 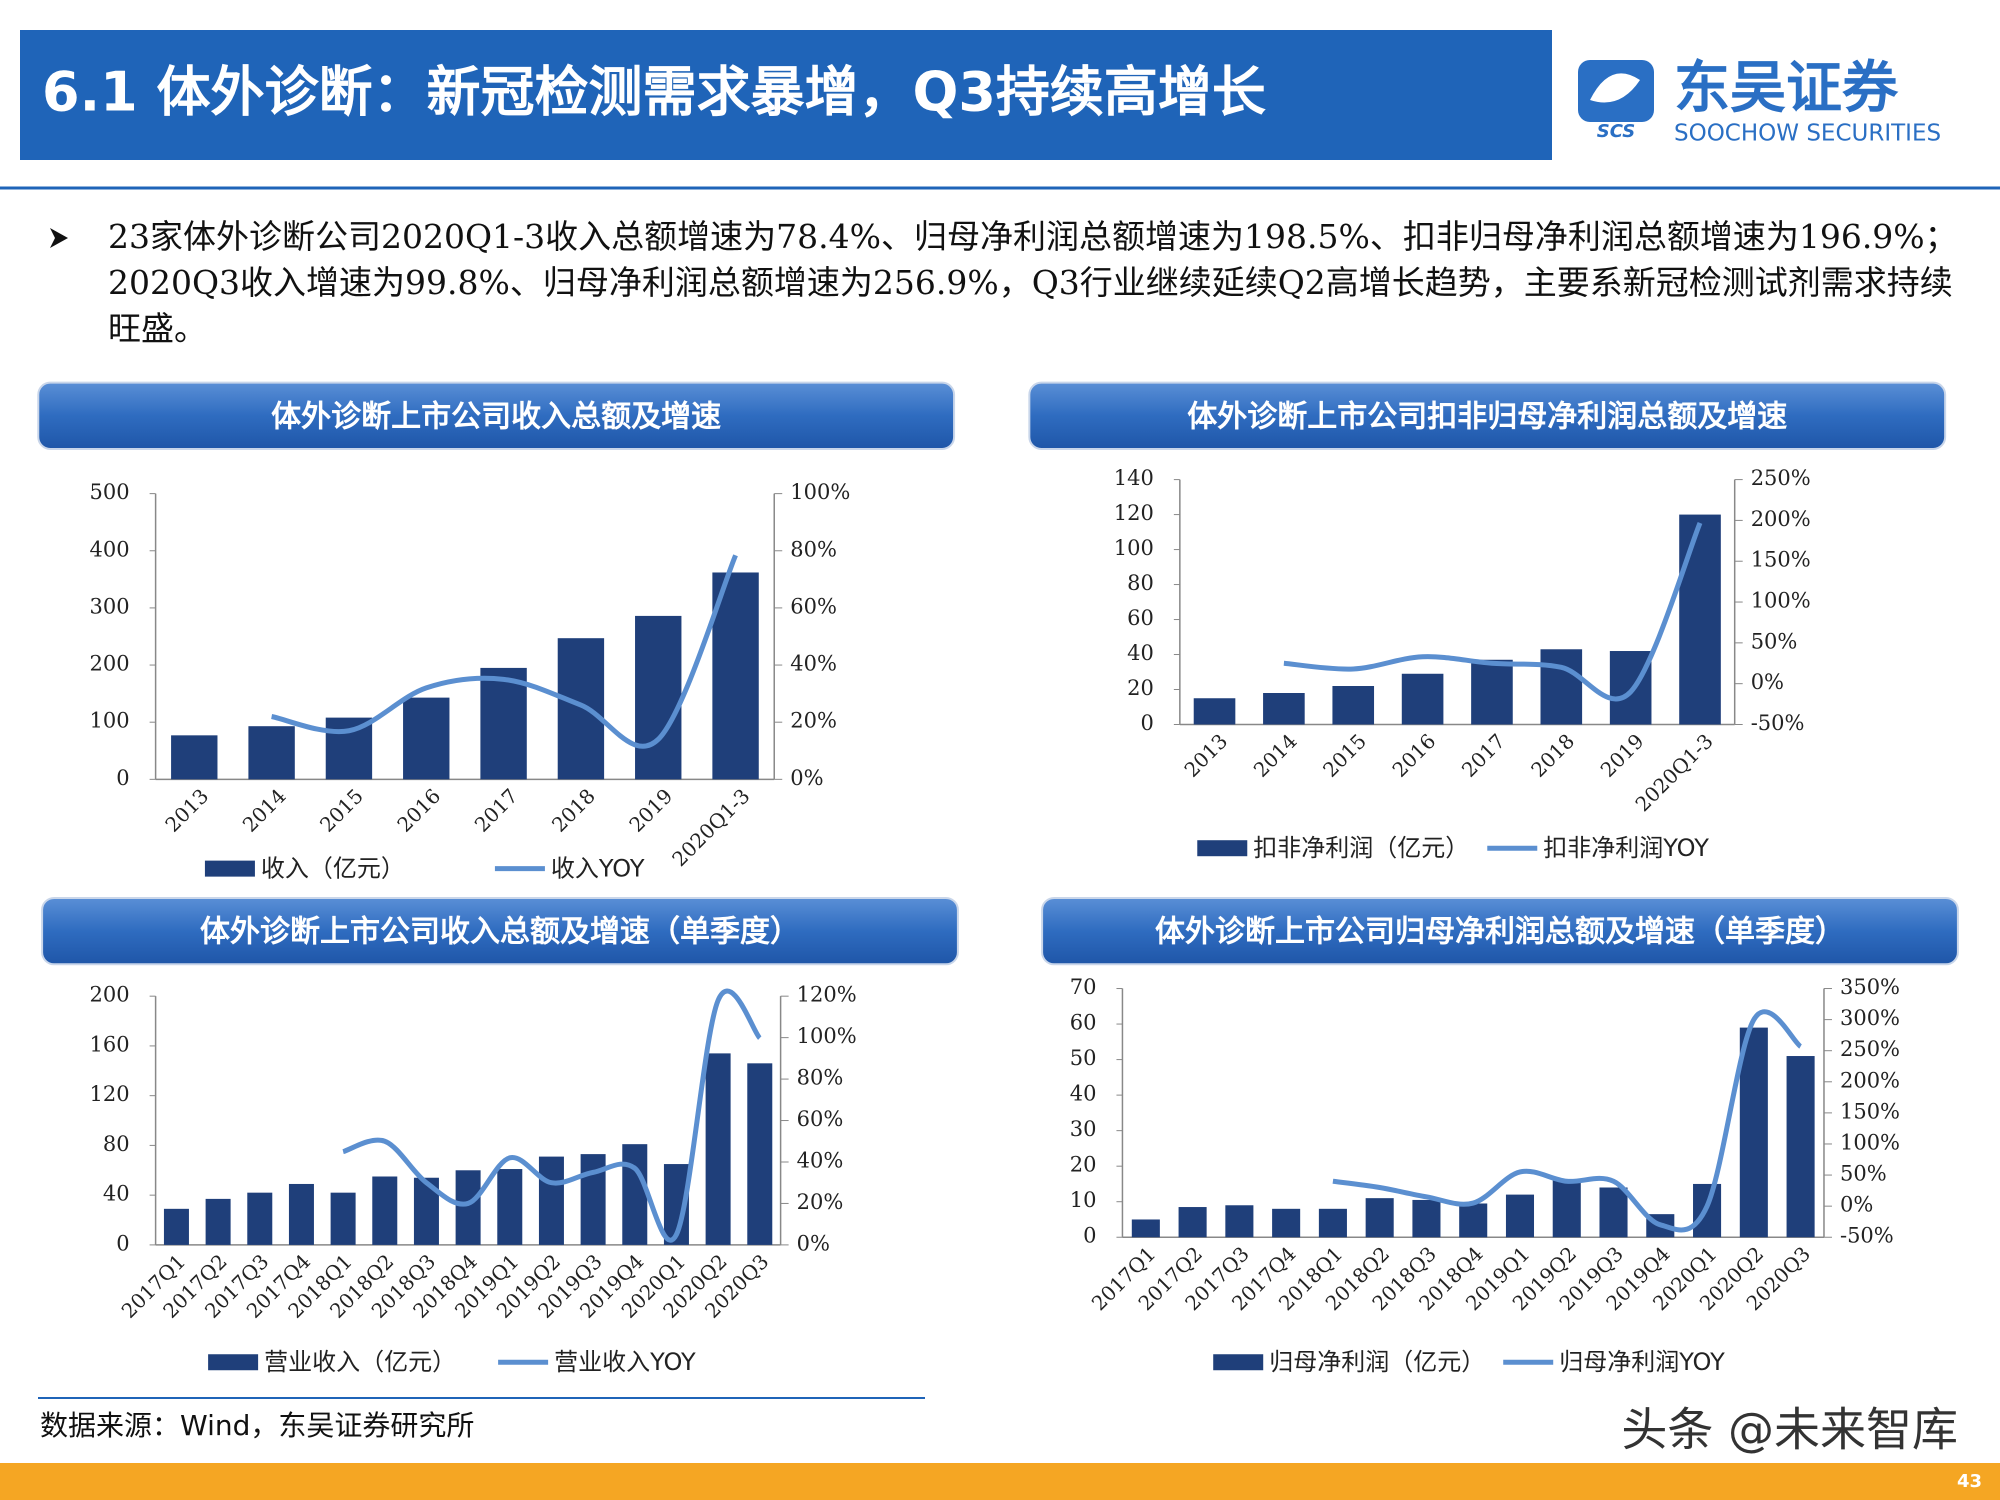 What do you see at coordinates (1083, 987) in the screenshot?
I see `y-tick-label: 70` at bounding box center [1083, 987].